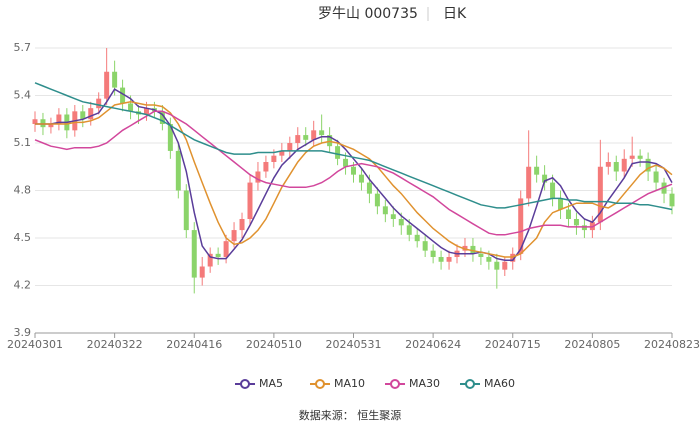 The width and height of the screenshot is (700, 426). Describe the element at coordinates (23, 332) in the screenshot. I see `y-tick-label: 3.9` at that location.